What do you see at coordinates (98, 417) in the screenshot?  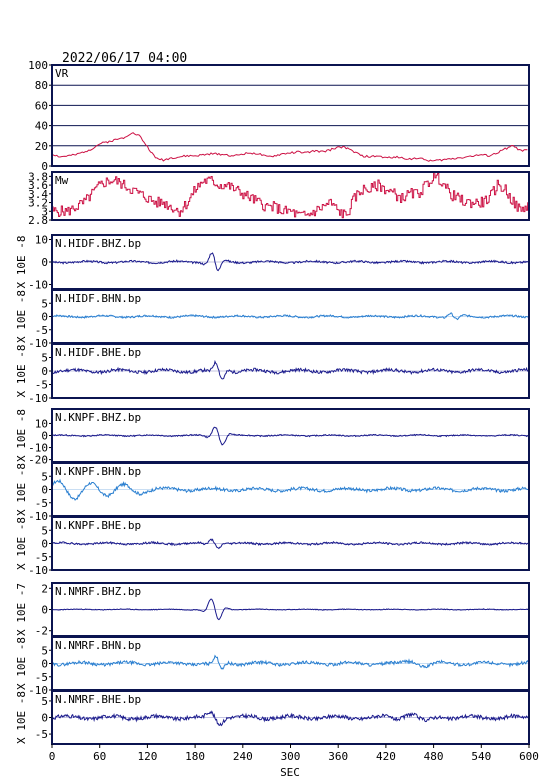 I see `panel-title: N.KNPF.BHZ.bp` at bounding box center [98, 417].